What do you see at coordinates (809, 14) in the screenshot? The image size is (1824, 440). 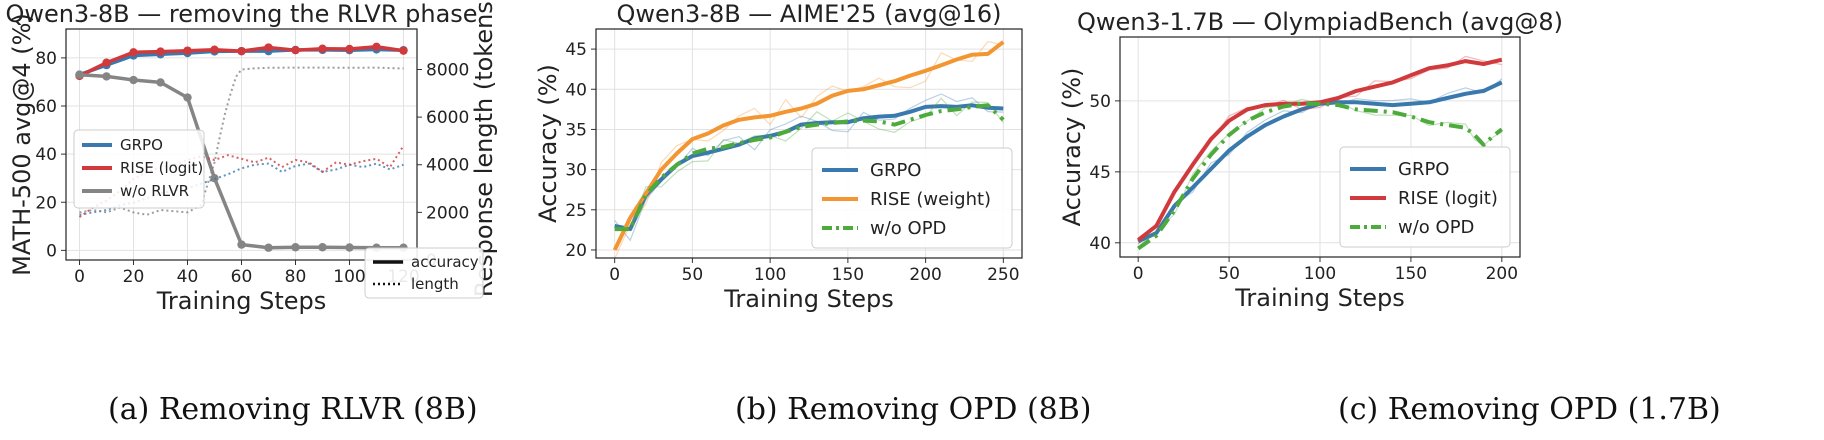 I see `chart-title: Qwen3-8B — AIME'25 (avg@16)` at bounding box center [809, 14].